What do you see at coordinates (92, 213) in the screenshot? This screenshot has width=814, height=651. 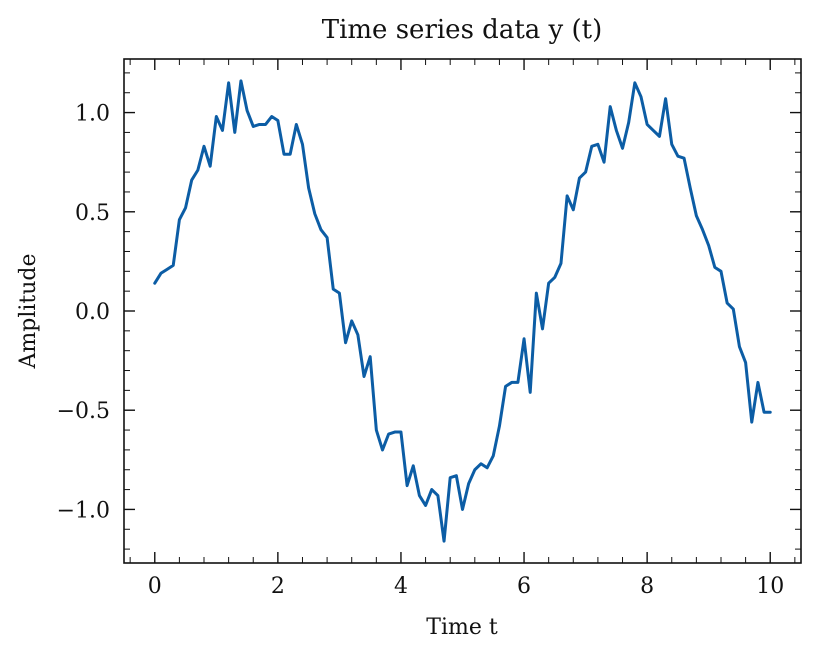 I see `y-tick-label: 0.5` at bounding box center [92, 213].